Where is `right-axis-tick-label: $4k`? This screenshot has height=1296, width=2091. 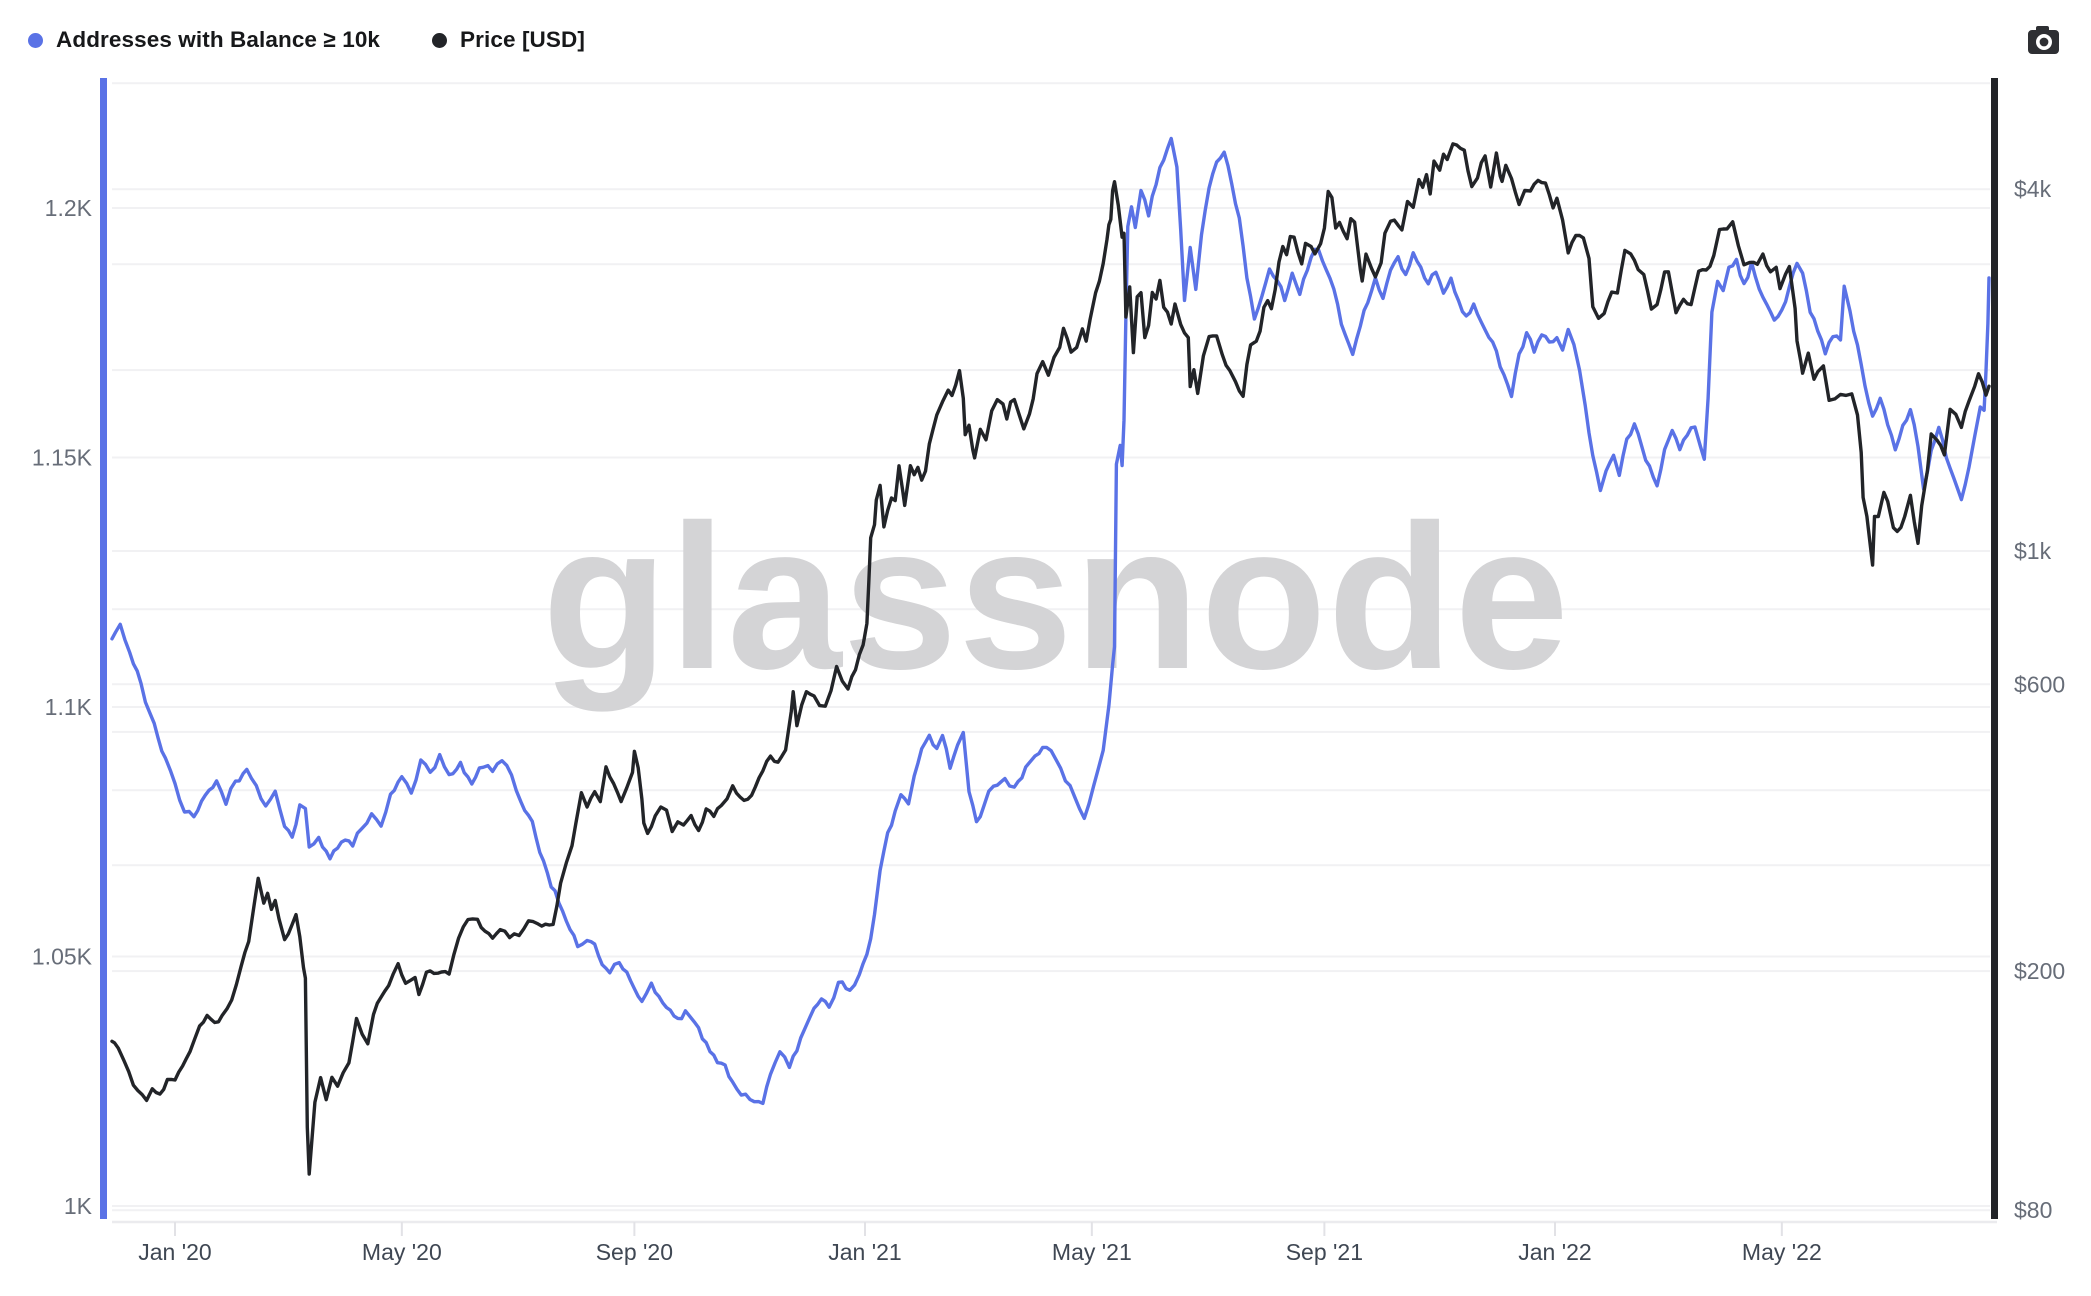
right-axis-tick-label: $4k is located at coordinates (2033, 189).